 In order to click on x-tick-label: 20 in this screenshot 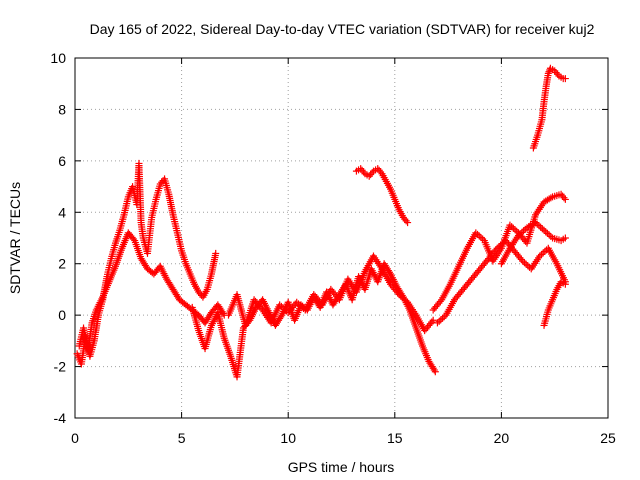, I will do `click(502, 438)`.